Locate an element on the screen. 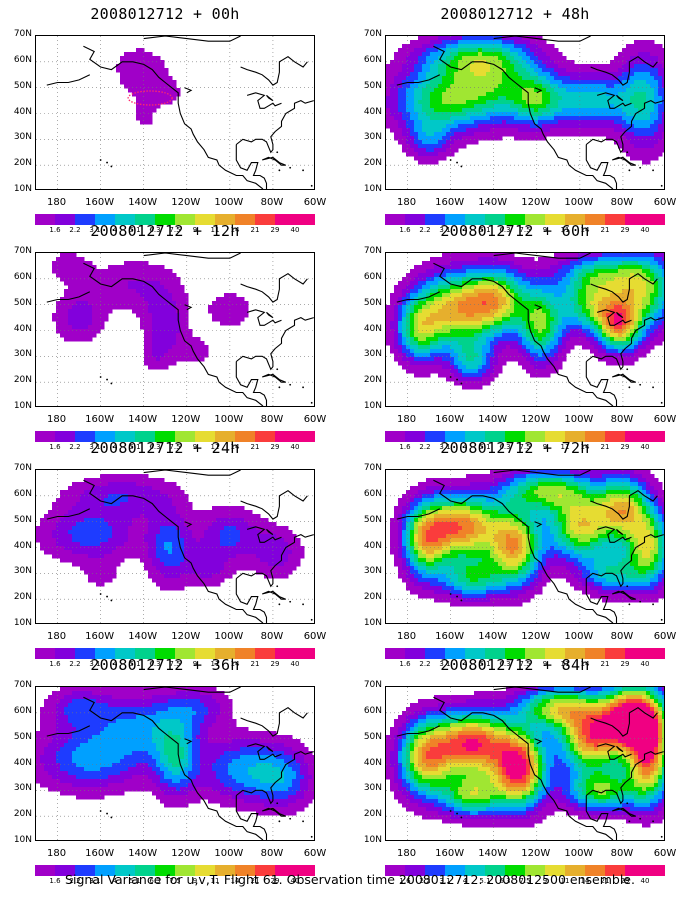 The width and height of the screenshot is (700, 900). island is located at coordinates (290, 818).